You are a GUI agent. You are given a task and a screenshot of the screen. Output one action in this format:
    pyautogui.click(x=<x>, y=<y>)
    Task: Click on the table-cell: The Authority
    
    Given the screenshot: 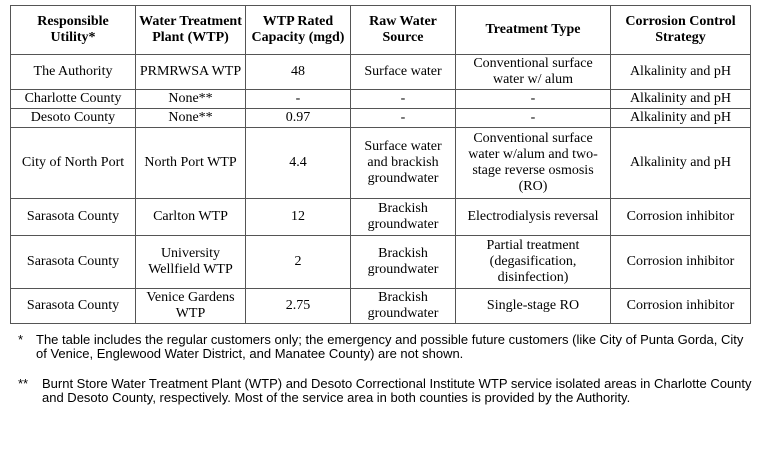 What is the action you would take?
    pyautogui.click(x=73, y=72)
    